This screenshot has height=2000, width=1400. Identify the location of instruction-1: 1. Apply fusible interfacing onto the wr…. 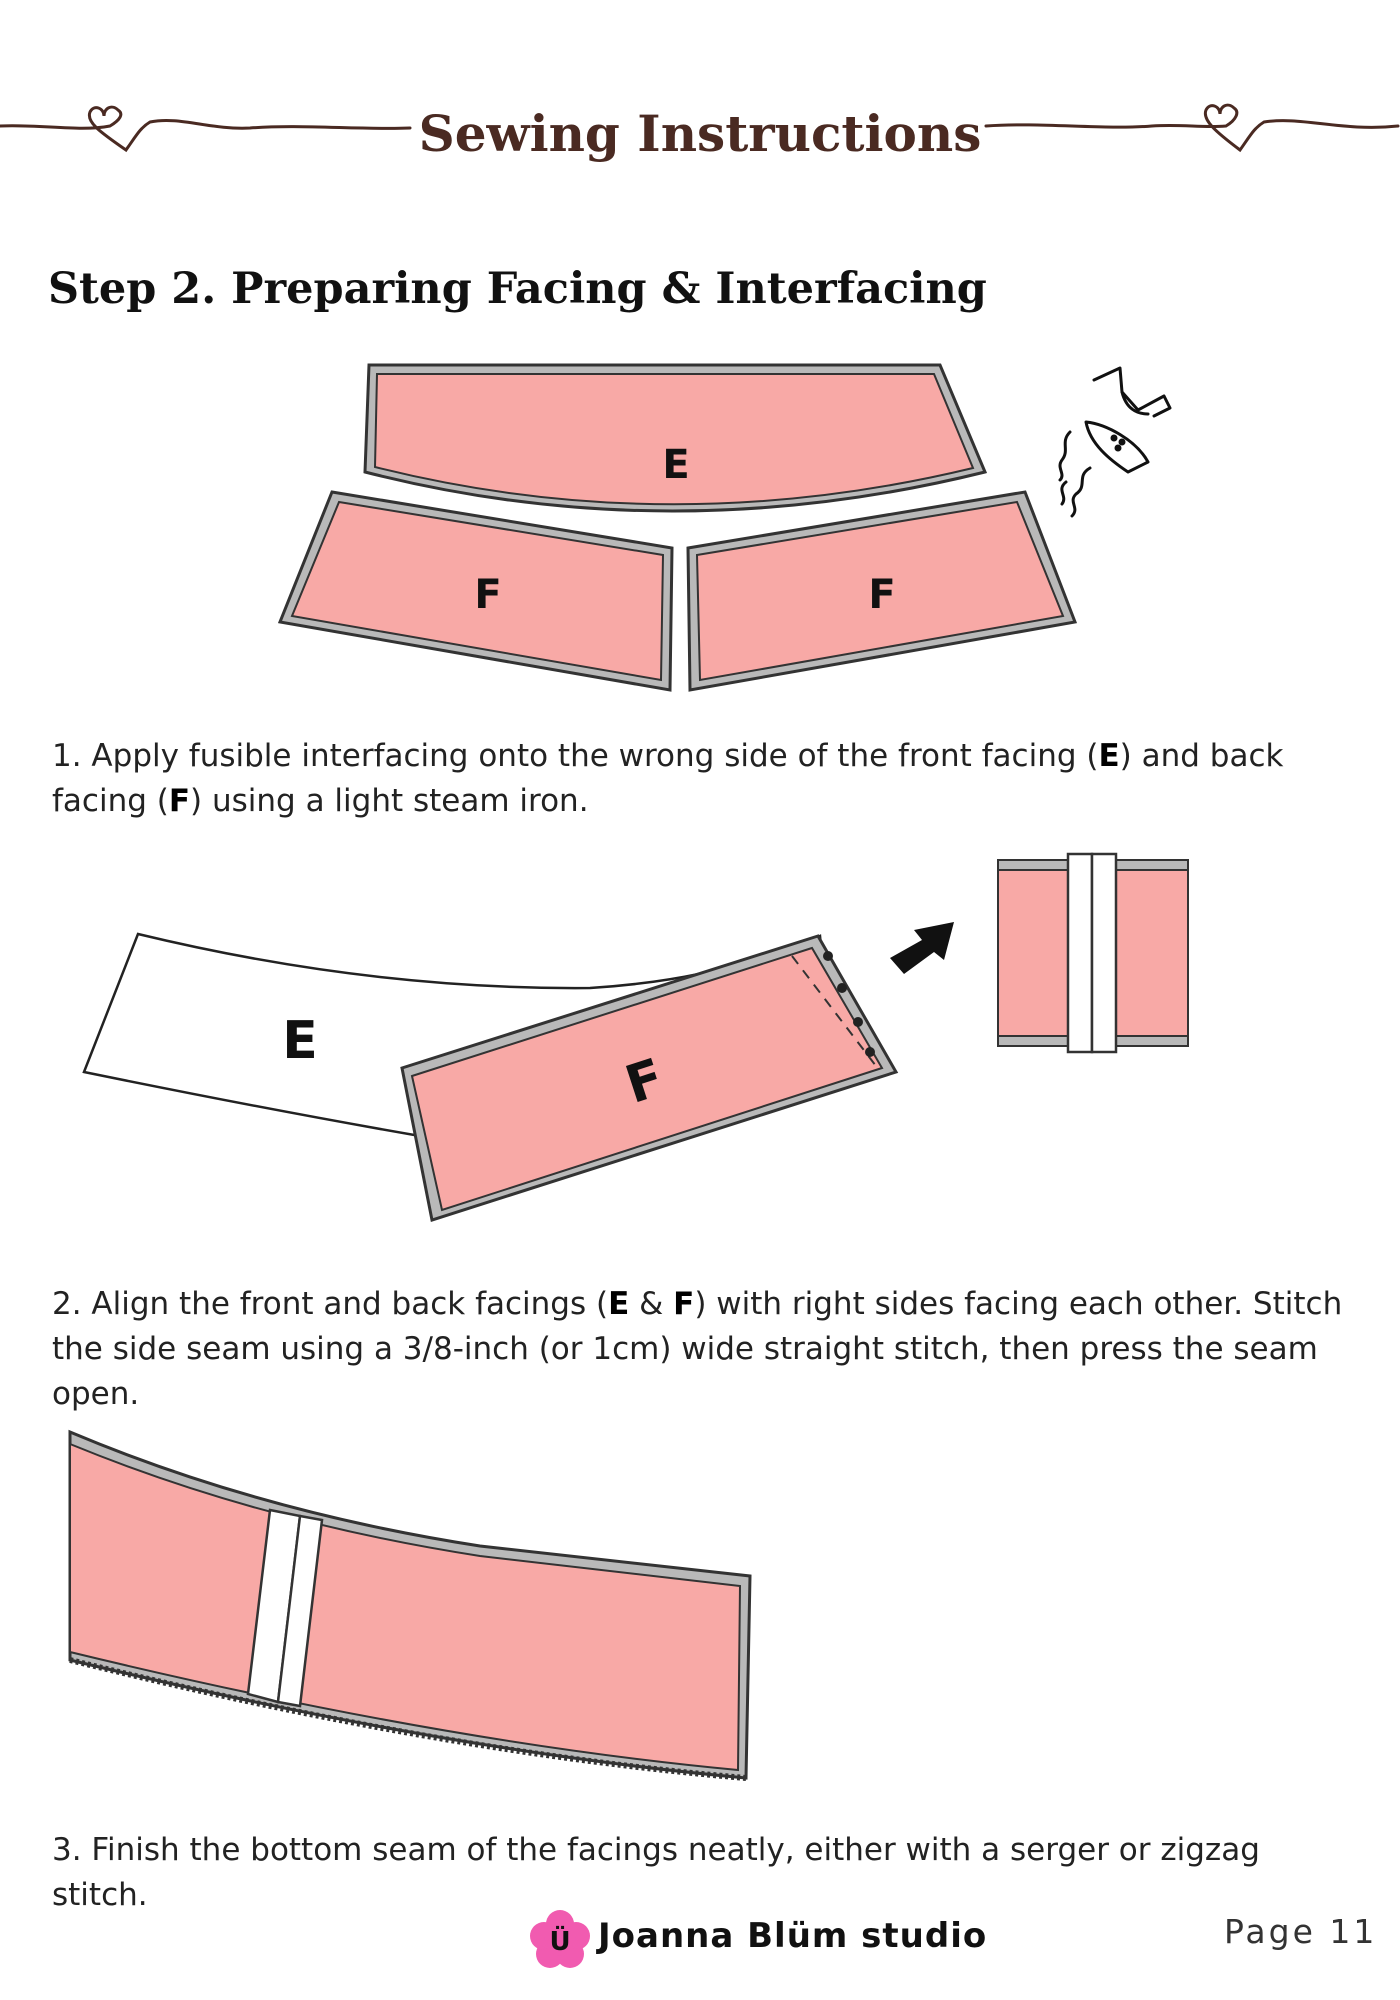
(668, 778).